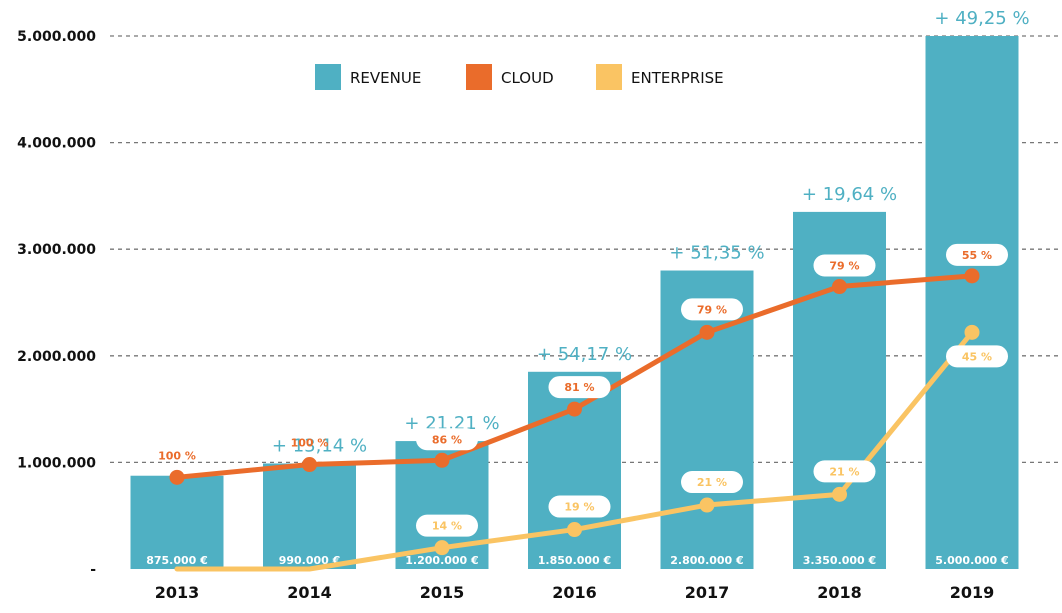 The image size is (1062, 613). I want to click on y-tick-label: 4.000.000, so click(56, 144).